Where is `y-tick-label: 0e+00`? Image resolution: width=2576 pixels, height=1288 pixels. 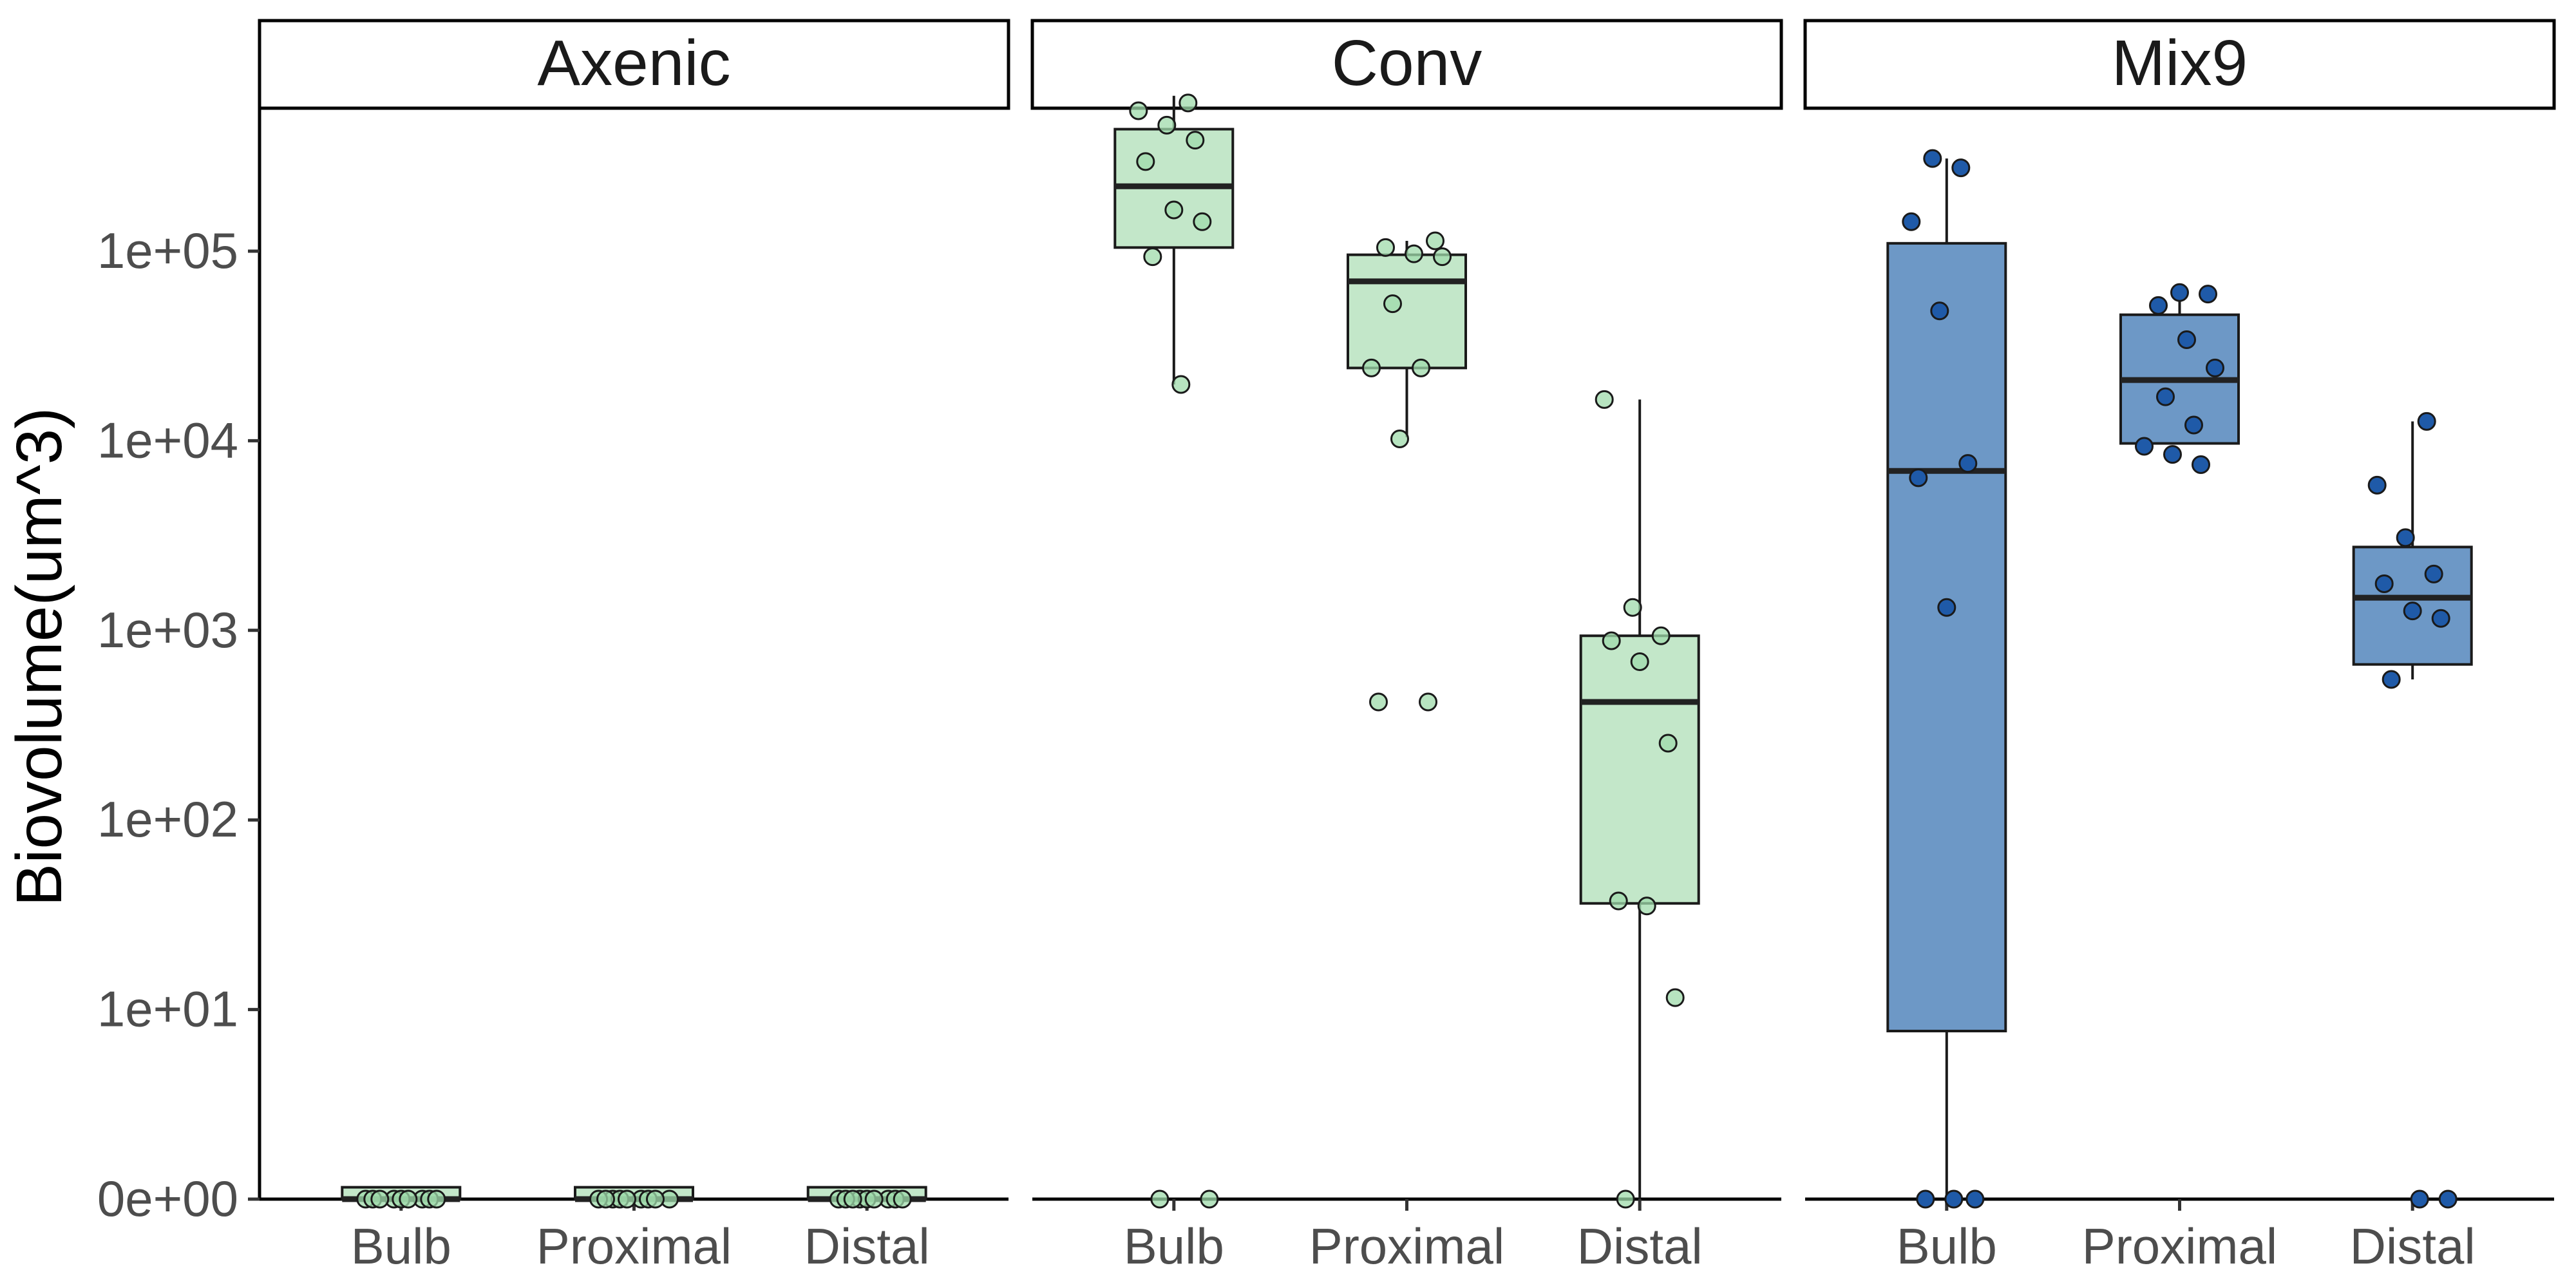
y-tick-label: 0e+00 is located at coordinates (167, 1198).